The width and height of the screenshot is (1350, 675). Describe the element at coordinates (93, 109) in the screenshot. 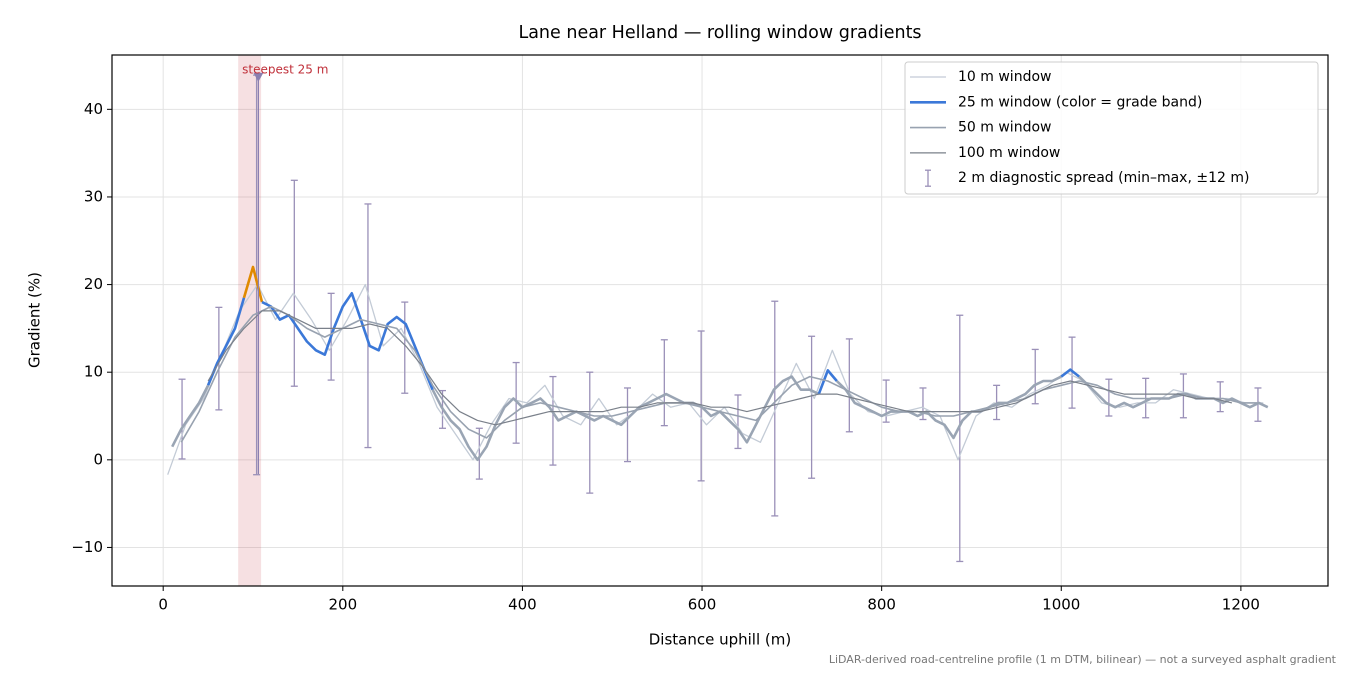

I see `y-tick-label: 40` at that location.